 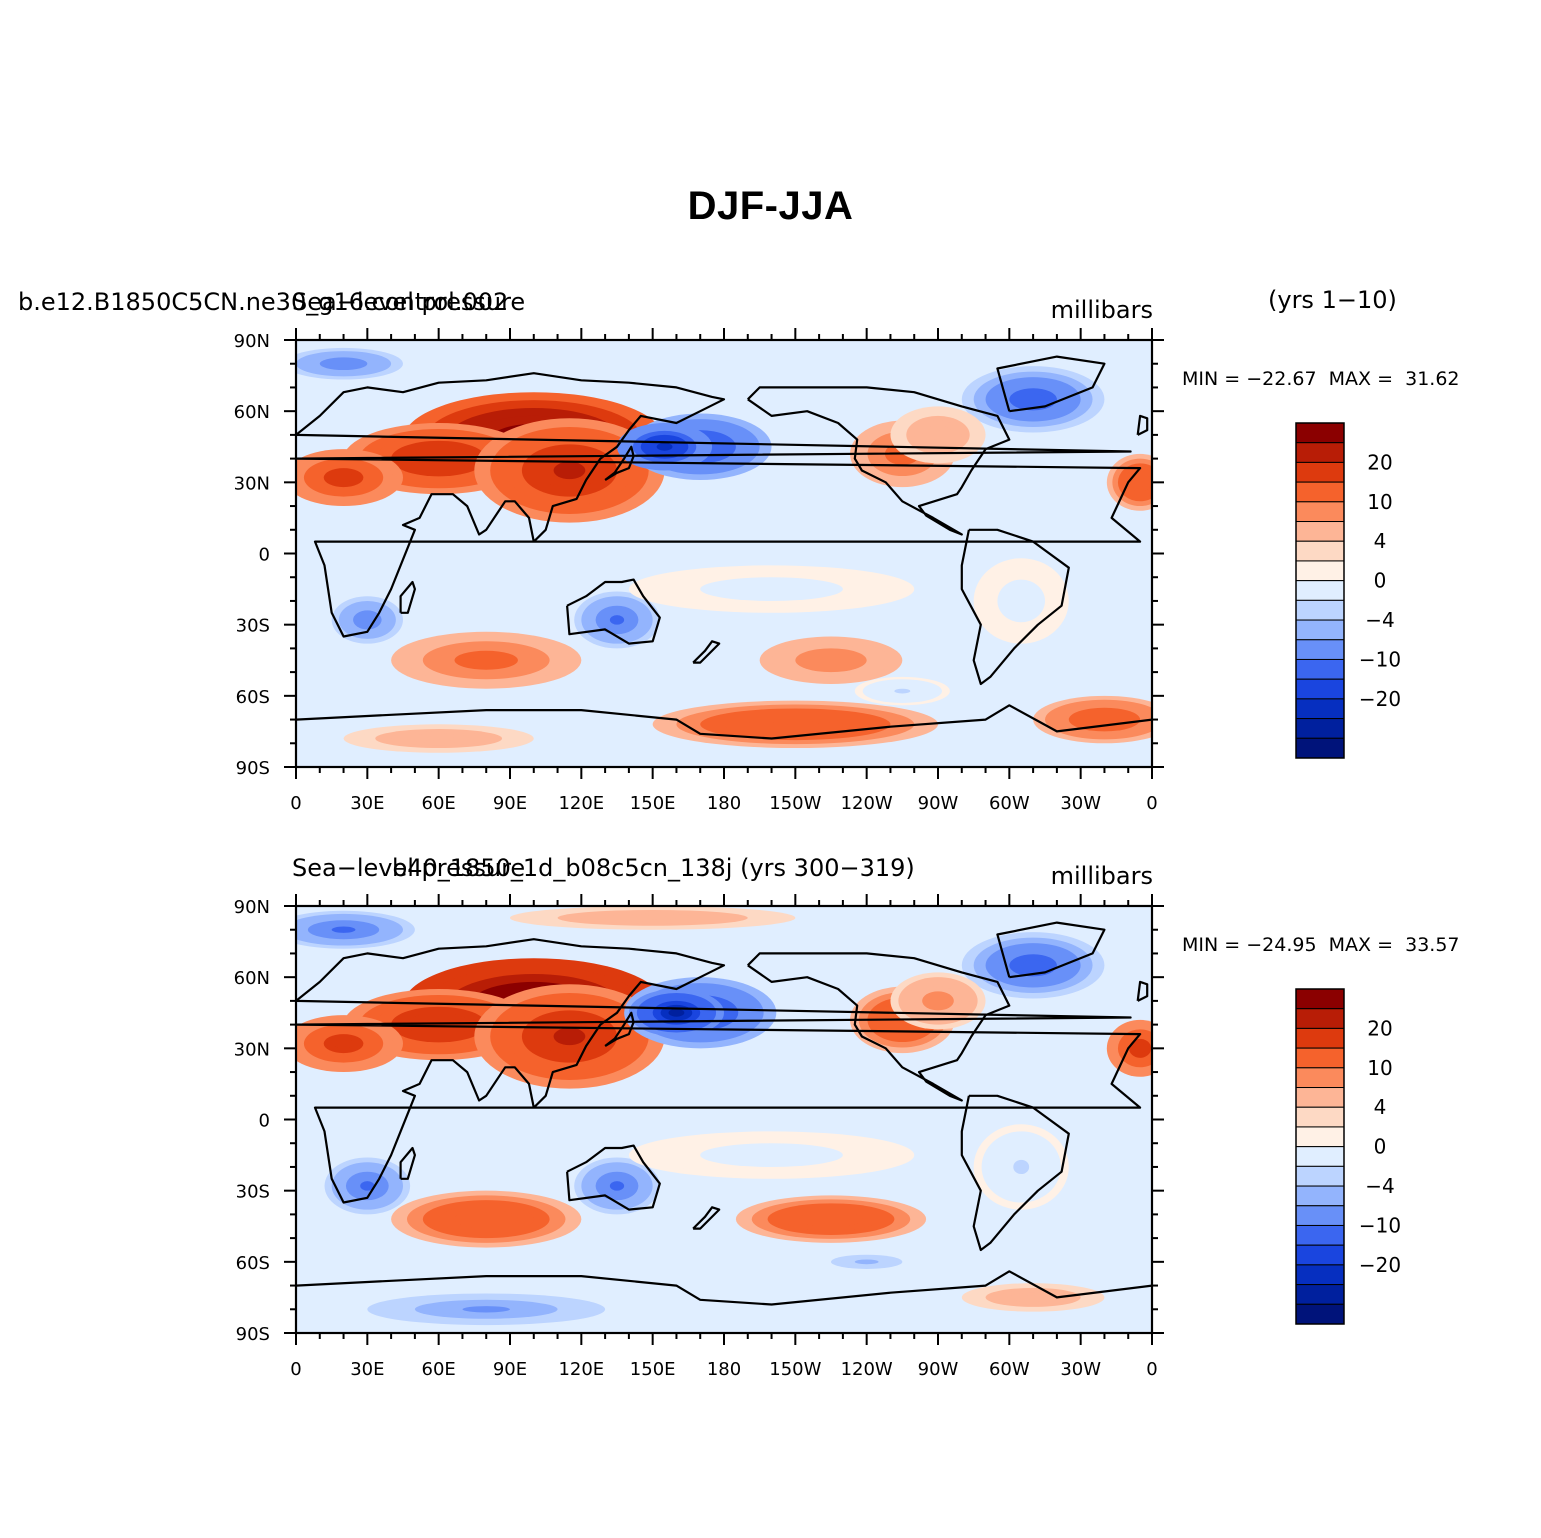 I want to click on lat-tick-label: 0, so click(x=264, y=555).